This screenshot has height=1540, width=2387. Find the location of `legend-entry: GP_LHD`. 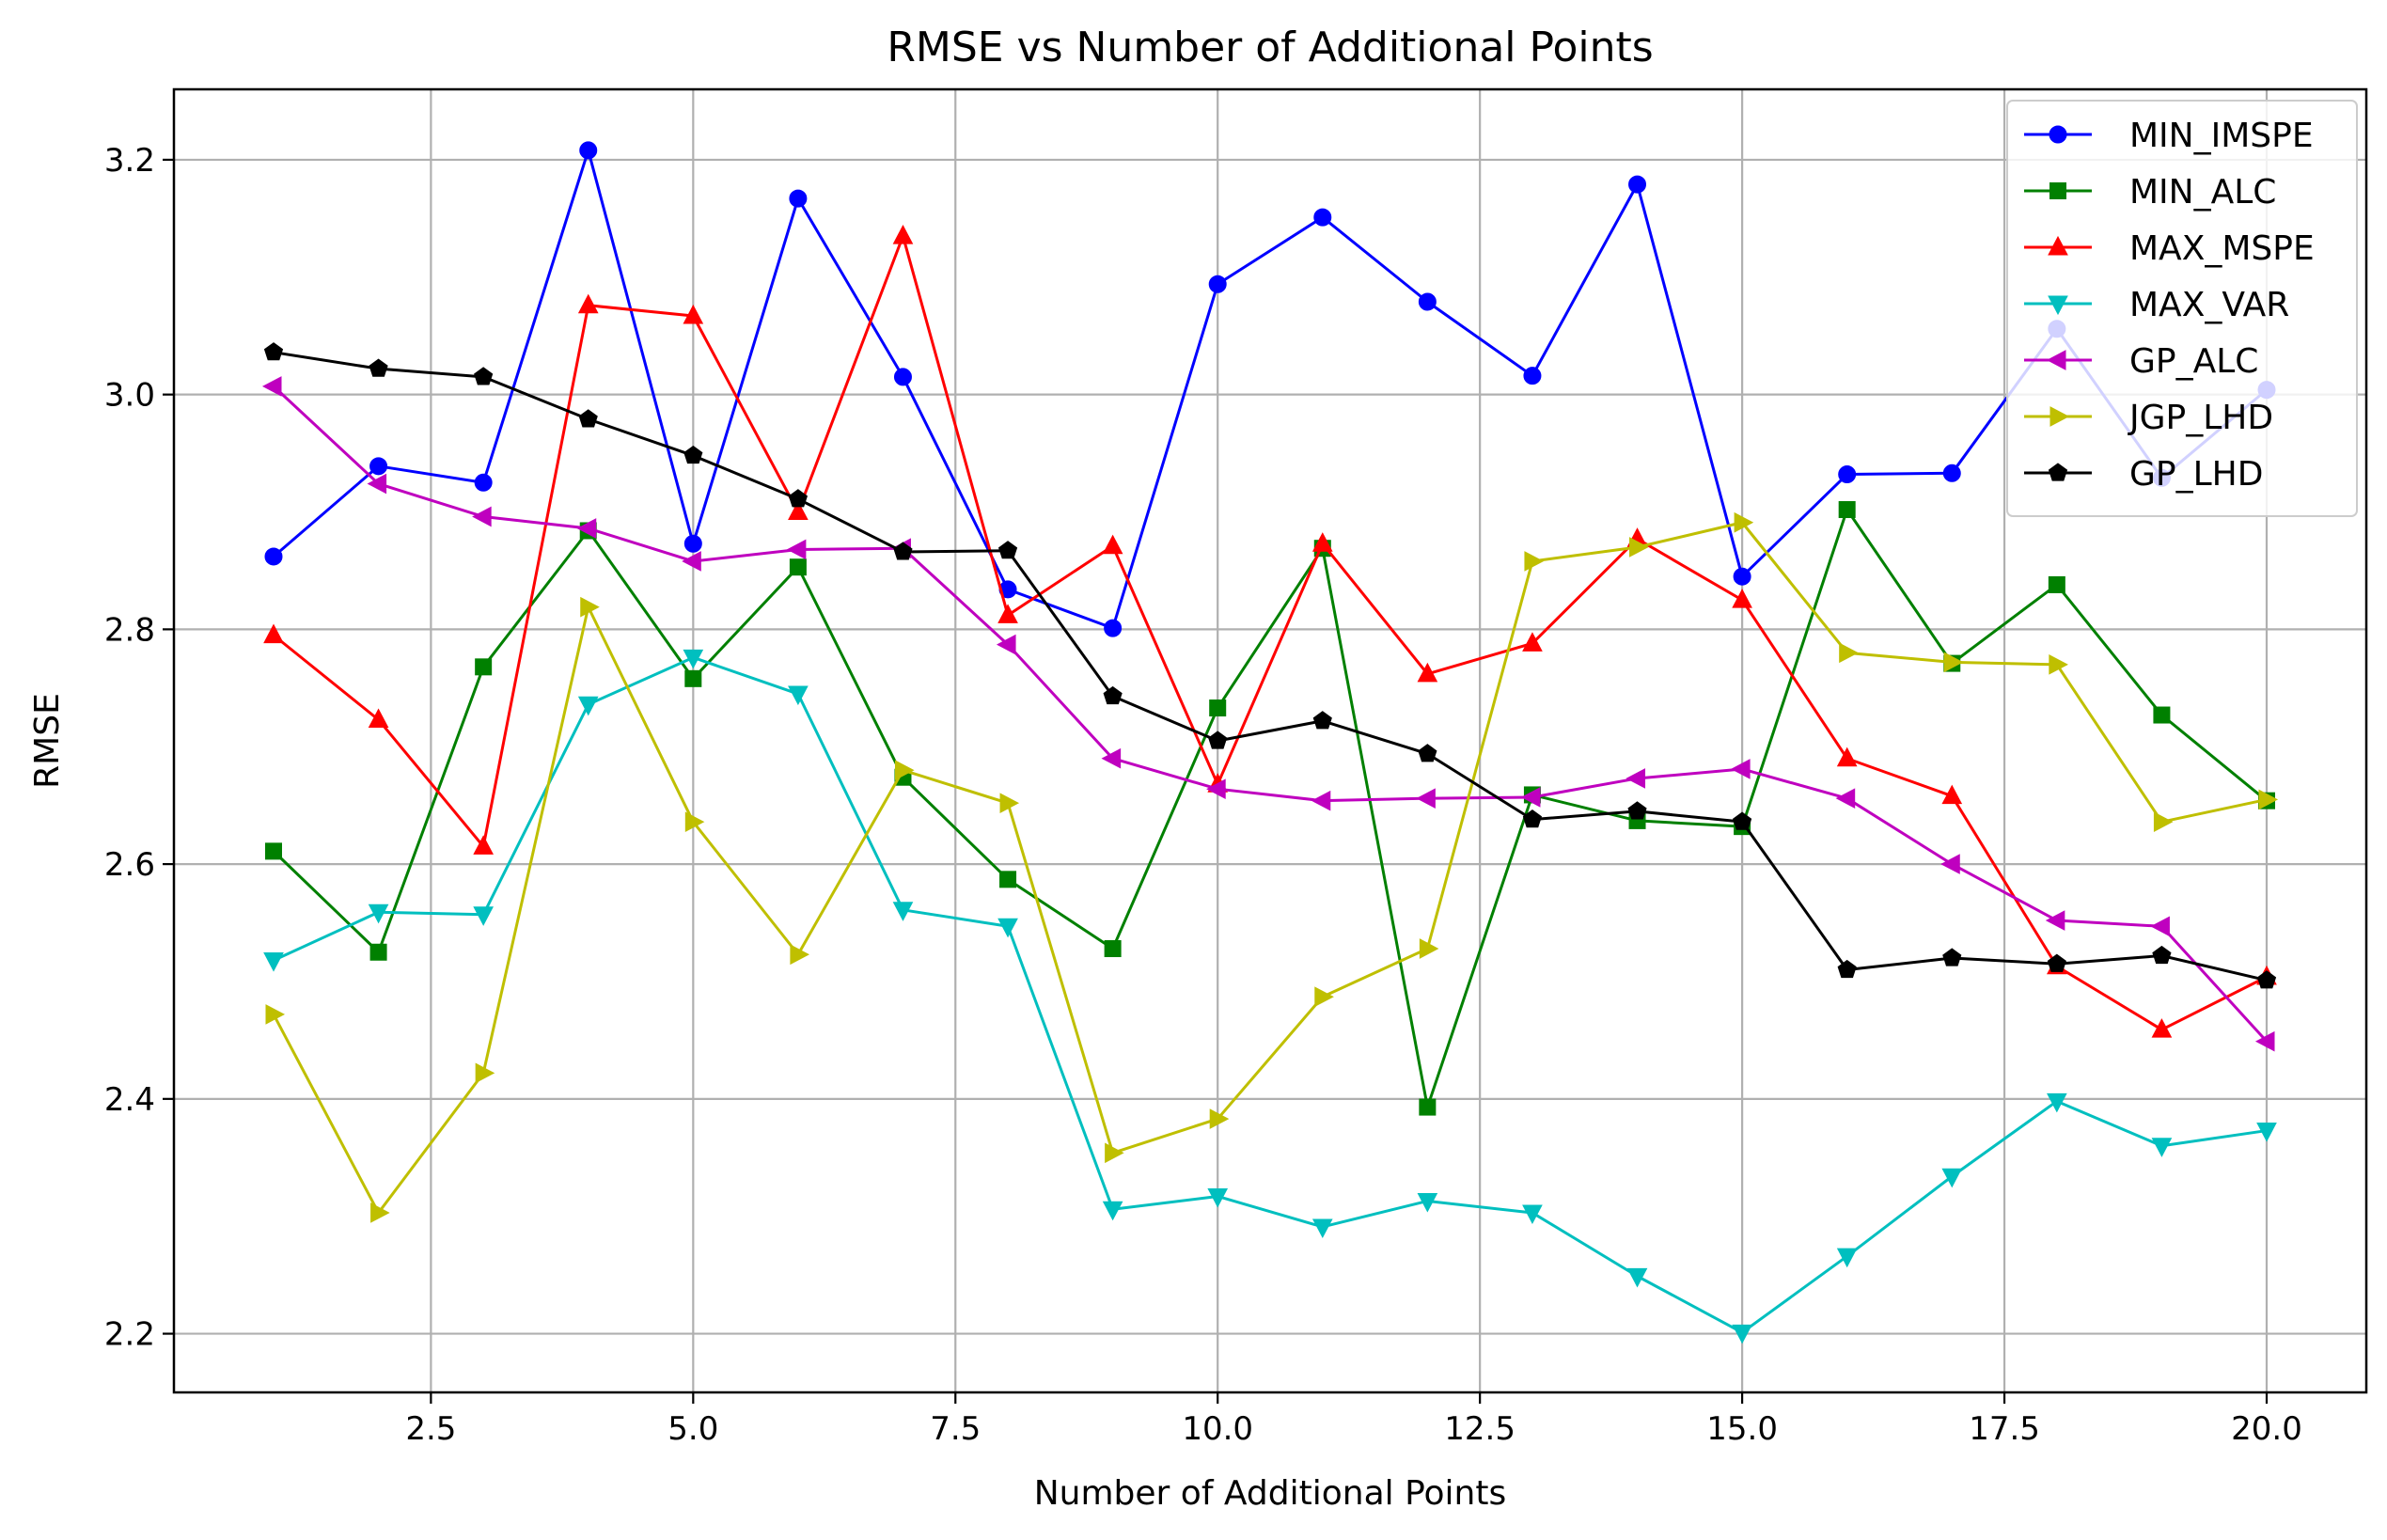

legend-entry: GP_LHD is located at coordinates (2143, 475).